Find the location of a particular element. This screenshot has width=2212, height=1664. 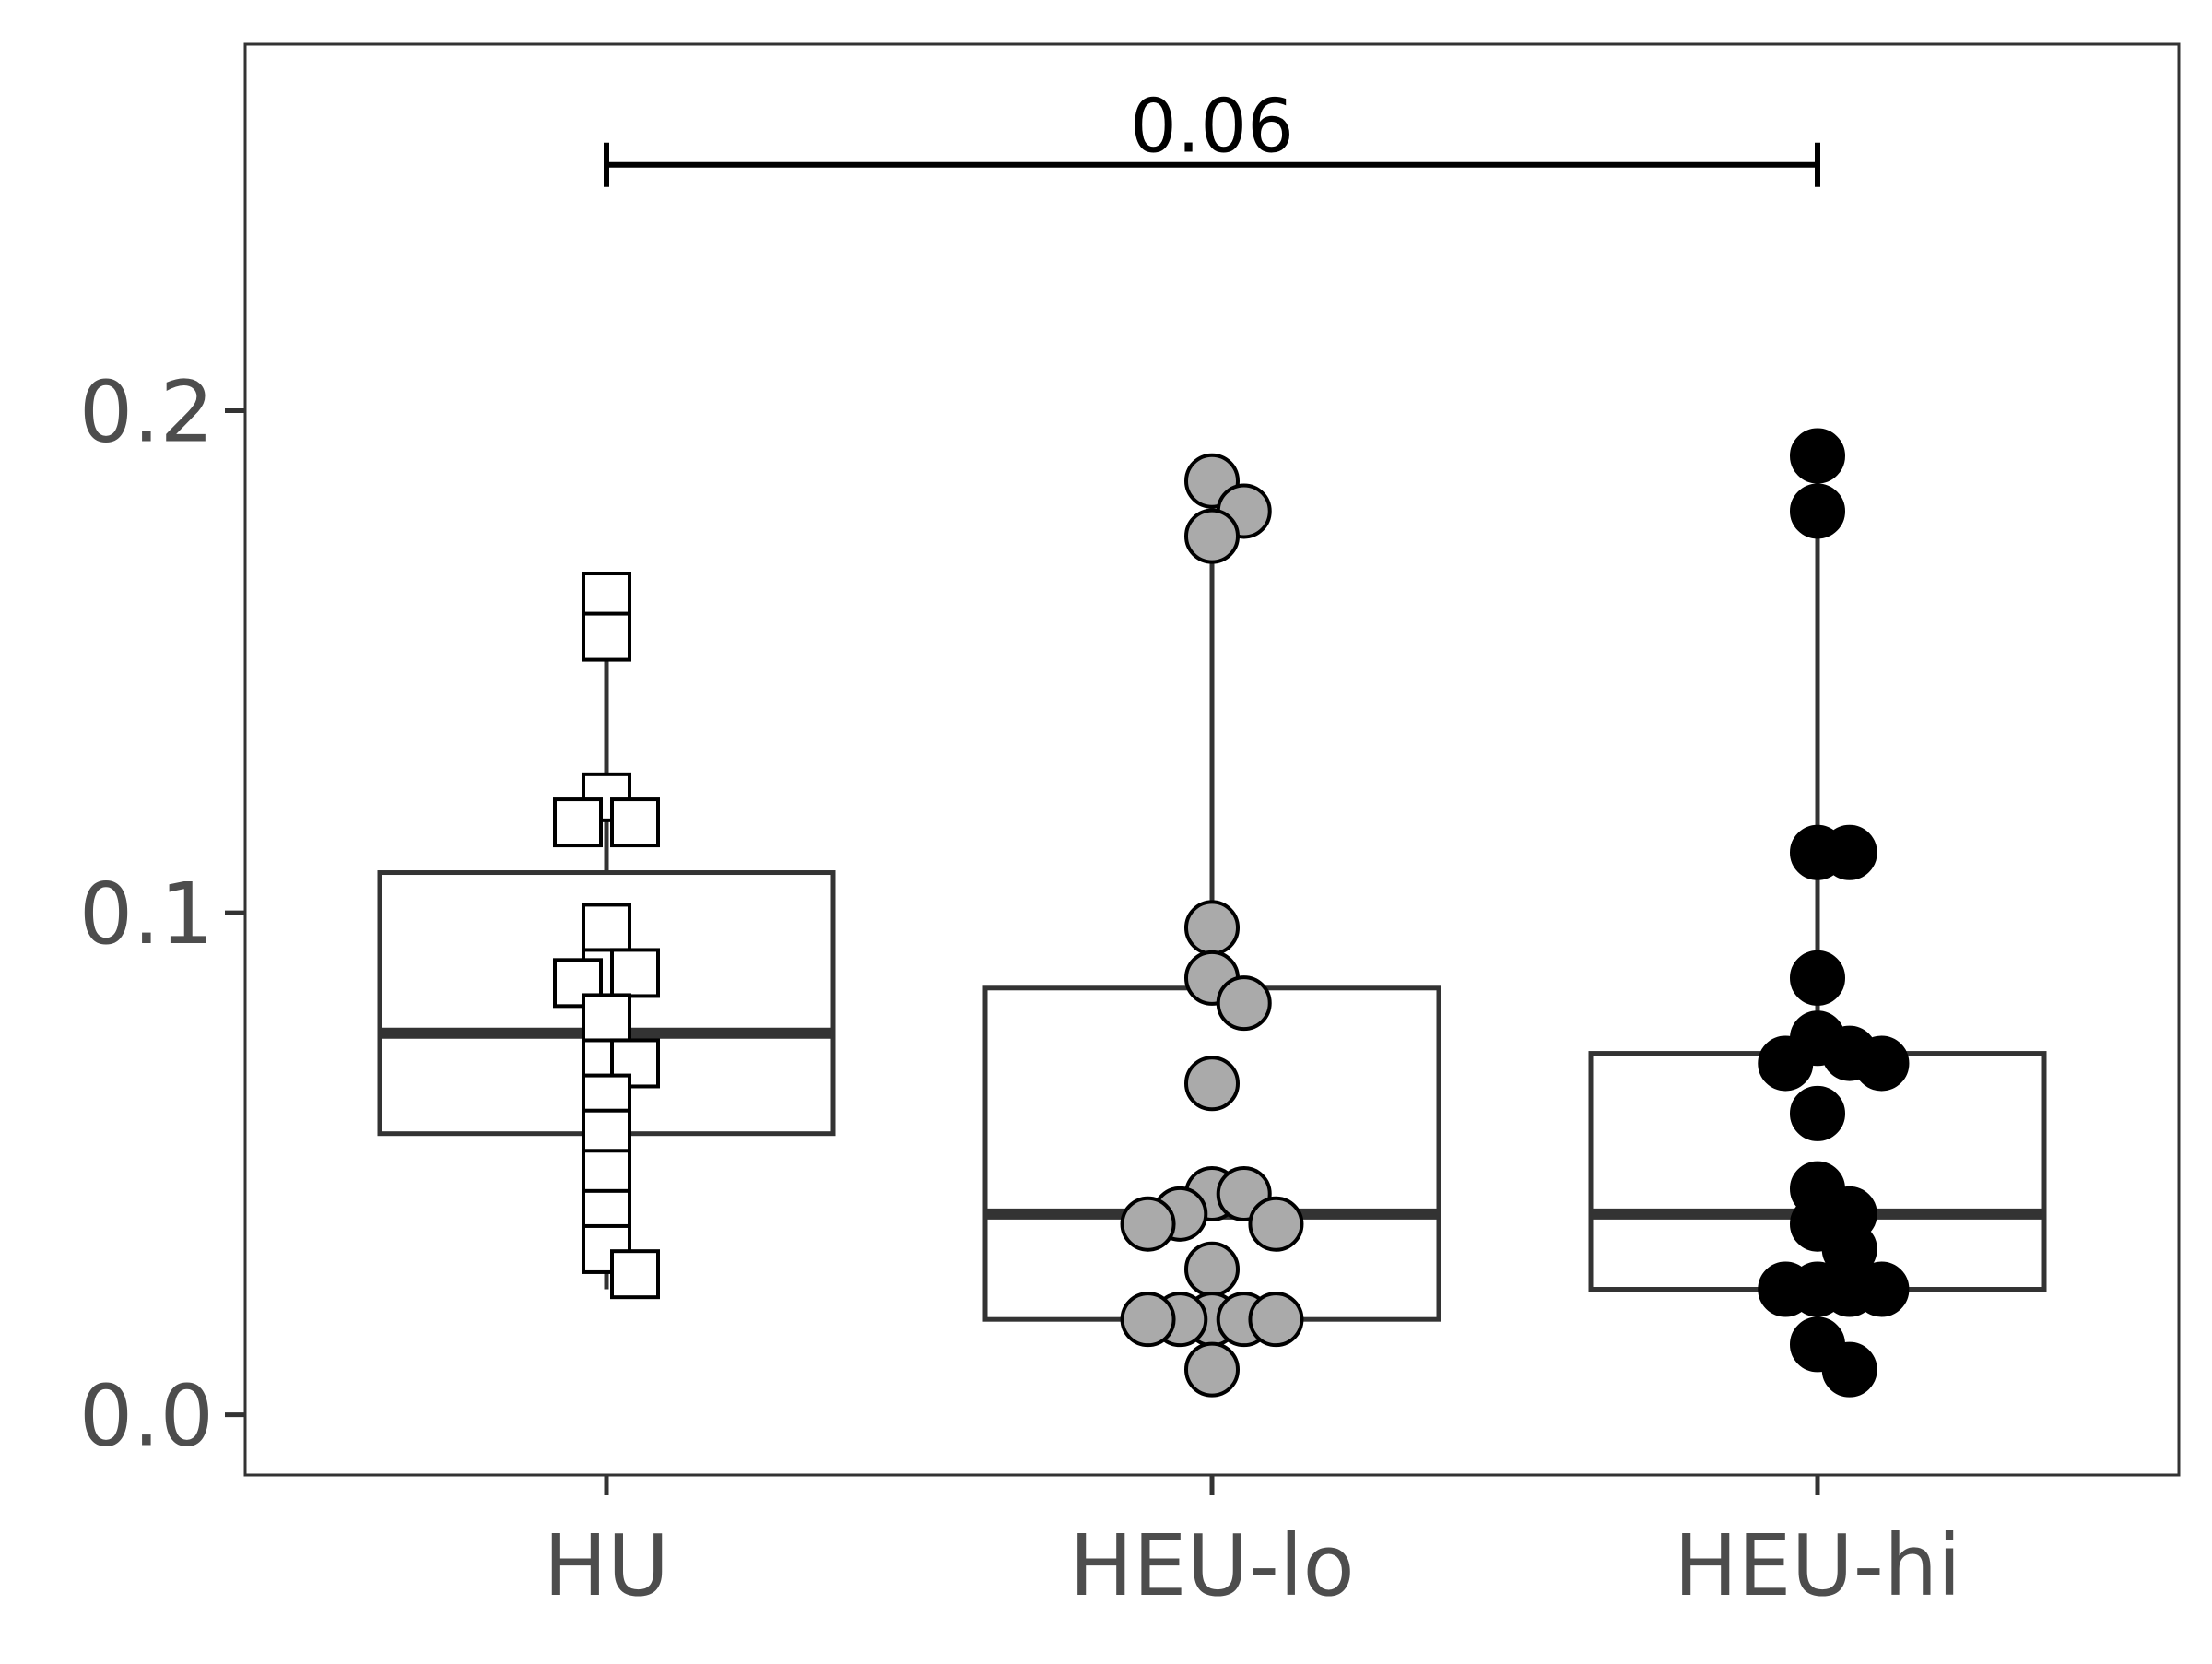

y-tick-label: 0.2 is located at coordinates (146, 412).